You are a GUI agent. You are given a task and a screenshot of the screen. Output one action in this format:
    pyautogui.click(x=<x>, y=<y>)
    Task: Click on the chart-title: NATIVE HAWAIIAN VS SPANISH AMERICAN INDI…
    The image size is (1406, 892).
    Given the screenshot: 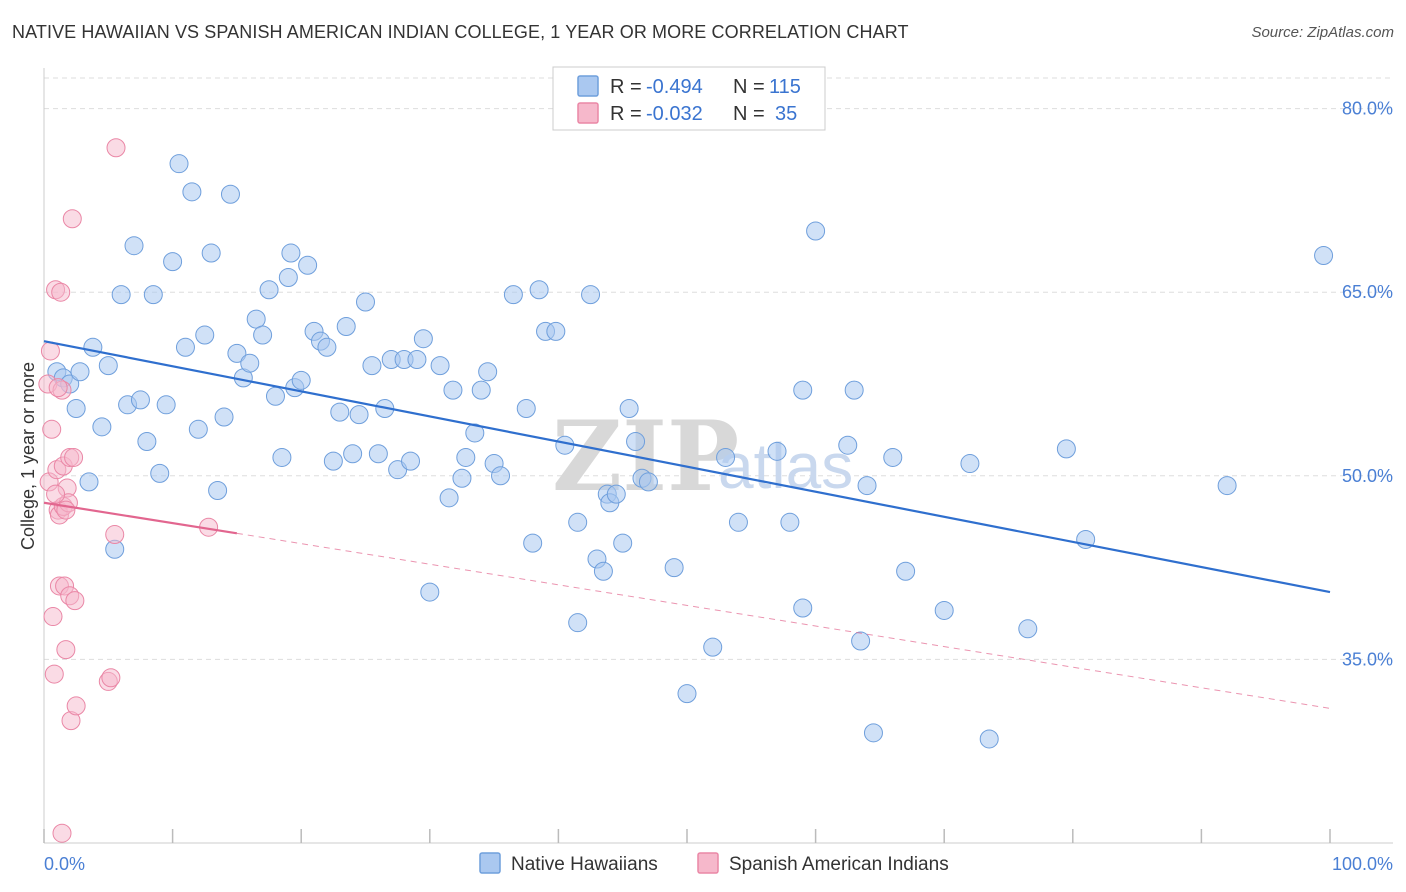 What is the action you would take?
    pyautogui.click(x=460, y=32)
    